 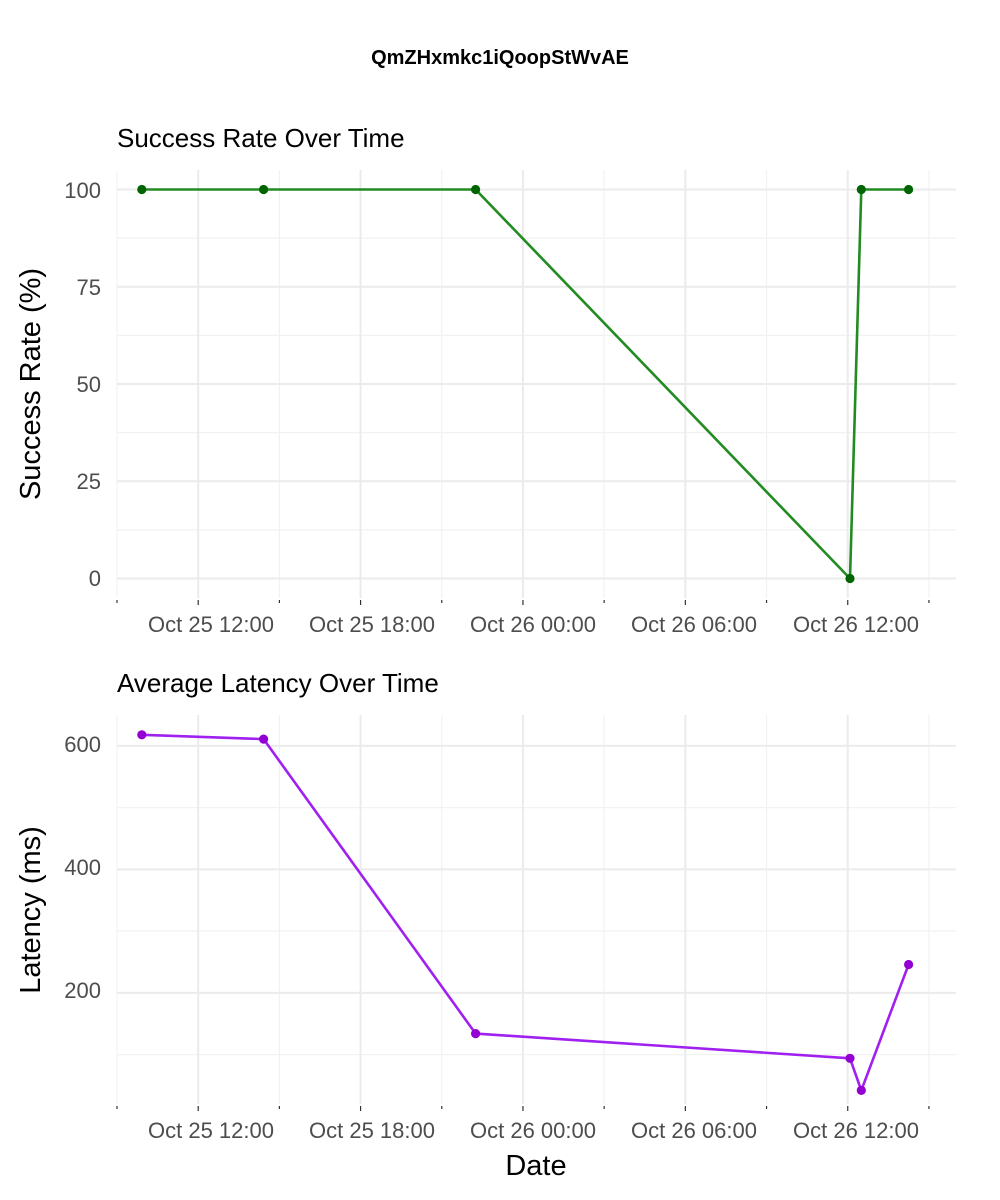 I want to click on y-tick-label: 100, so click(x=82, y=190).